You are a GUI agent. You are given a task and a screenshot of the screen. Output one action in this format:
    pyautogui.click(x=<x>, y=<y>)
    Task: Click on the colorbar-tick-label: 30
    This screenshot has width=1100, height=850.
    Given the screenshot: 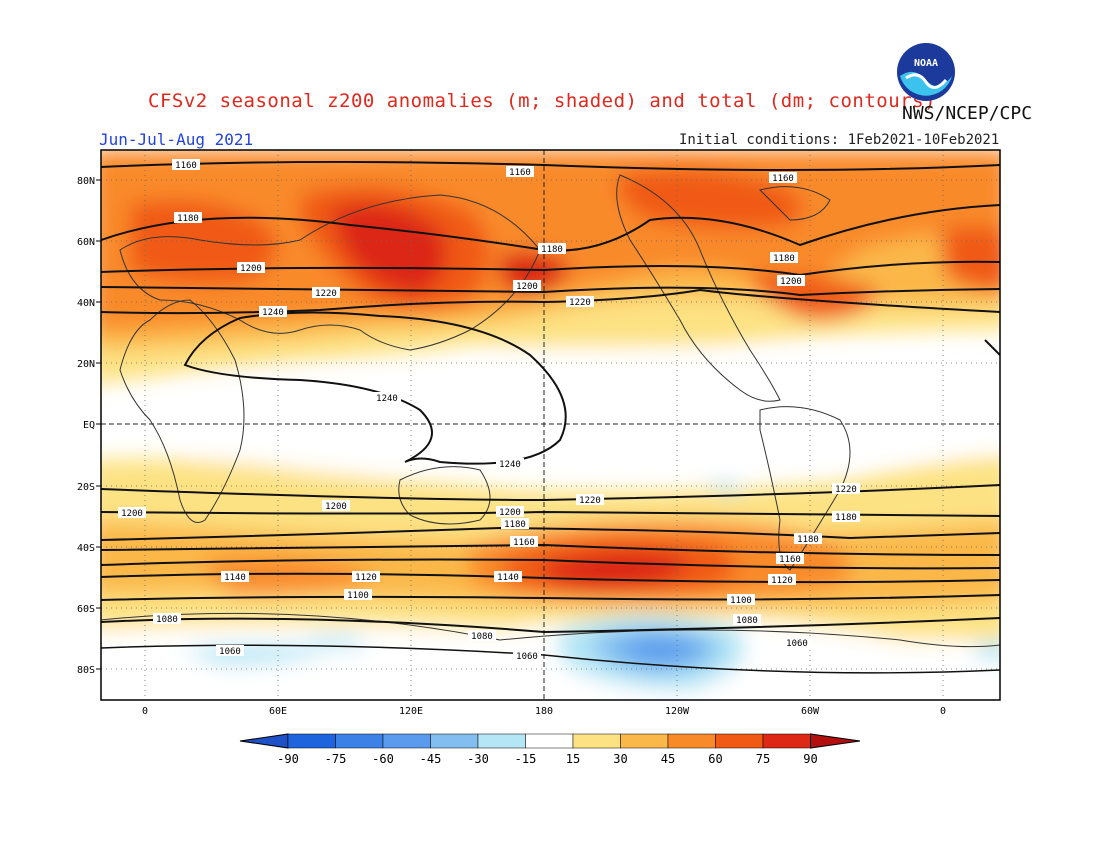 What is the action you would take?
    pyautogui.click(x=620, y=759)
    